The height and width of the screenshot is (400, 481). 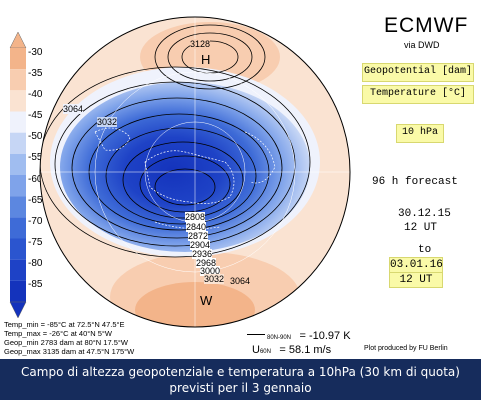 I want to click on mean-wind-subscript: 60N, so click(x=265, y=352).